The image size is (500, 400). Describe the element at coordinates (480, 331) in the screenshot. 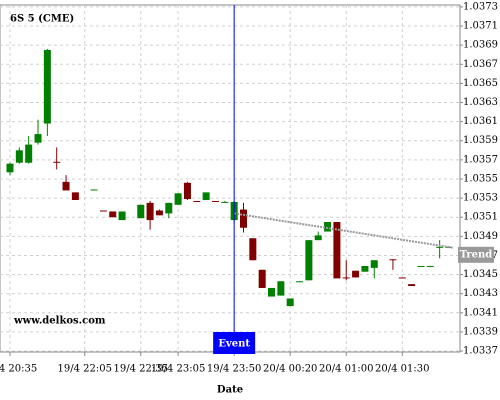

I see `y-tick-label: 1.0339` at that location.